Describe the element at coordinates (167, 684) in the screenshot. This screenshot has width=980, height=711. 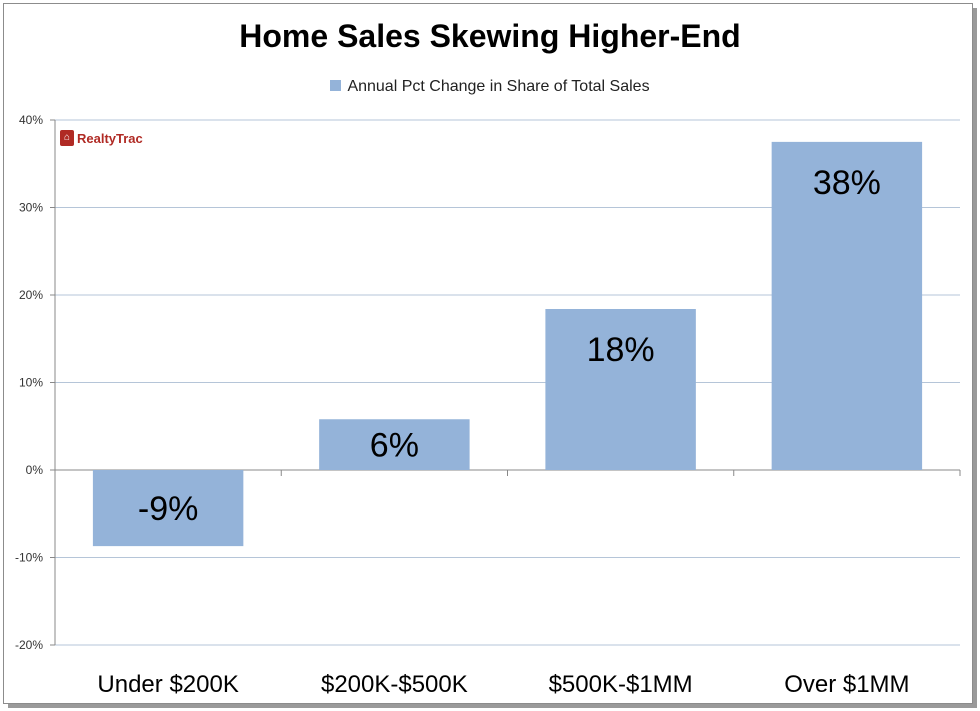
I see `x-category-label: Under $200K` at that location.